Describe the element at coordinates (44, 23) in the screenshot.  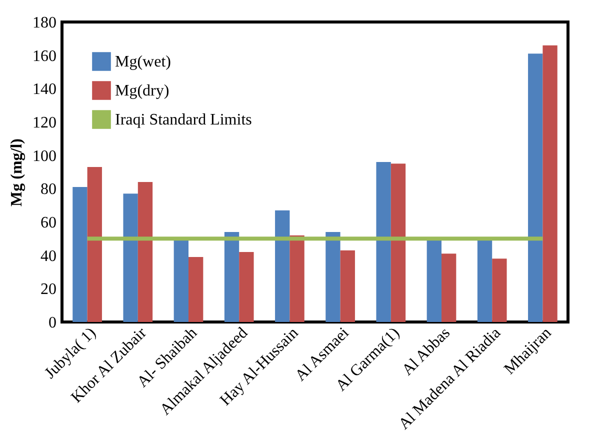
I see `y-tick-label: 180` at that location.